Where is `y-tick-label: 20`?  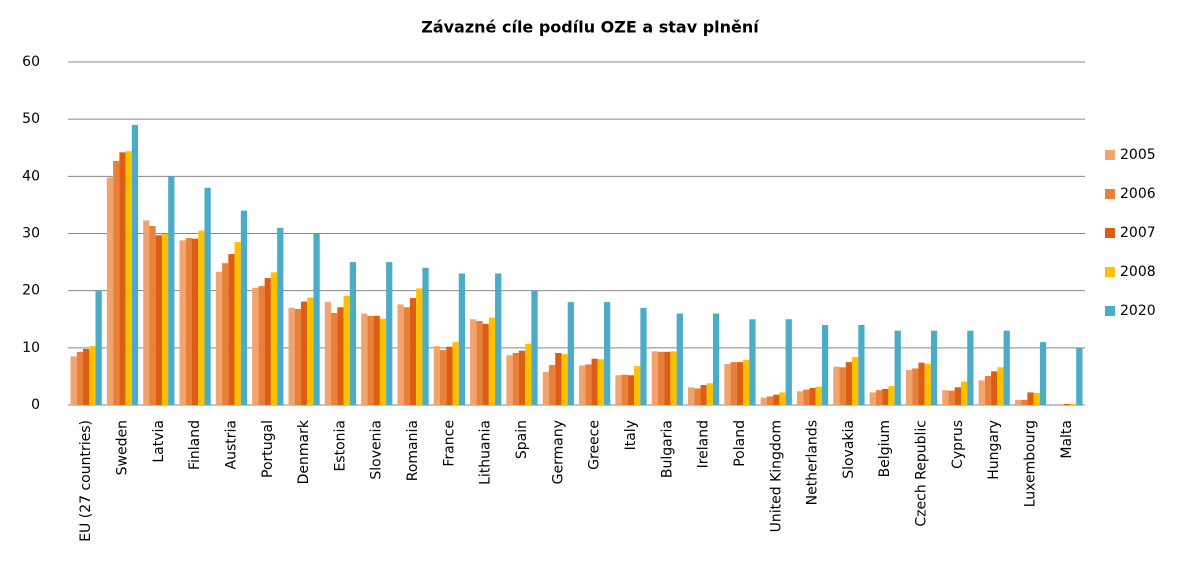
y-tick-label: 20 is located at coordinates (31, 291).